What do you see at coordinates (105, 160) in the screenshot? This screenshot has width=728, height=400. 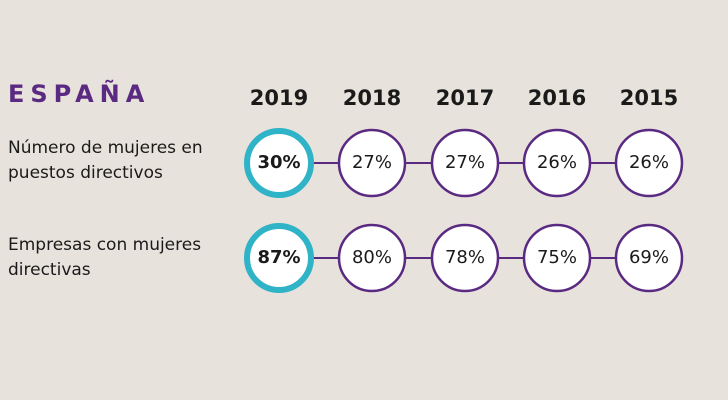 I see `row-label-mujeres-puestos: Número de mujeres en puestos directivos` at bounding box center [105, 160].